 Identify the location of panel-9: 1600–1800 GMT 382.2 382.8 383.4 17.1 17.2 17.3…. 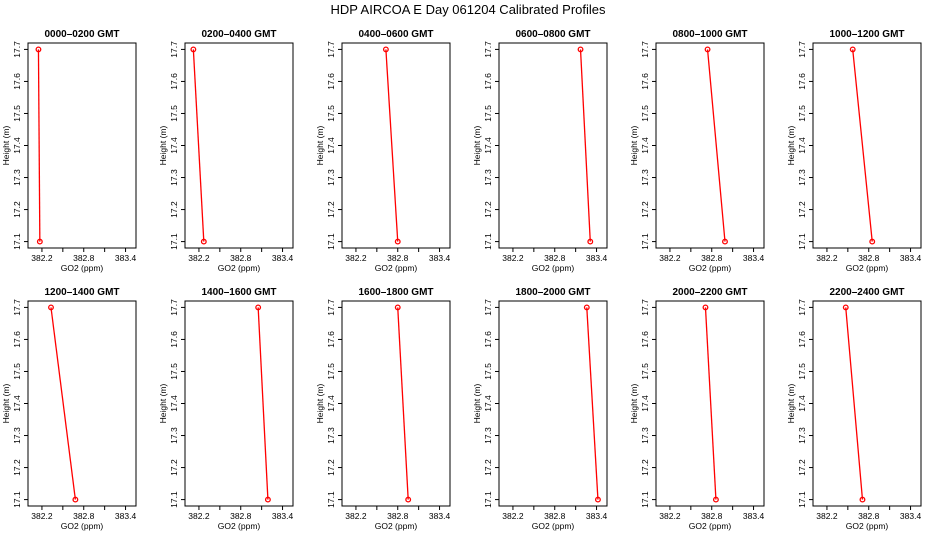
(383, 409).